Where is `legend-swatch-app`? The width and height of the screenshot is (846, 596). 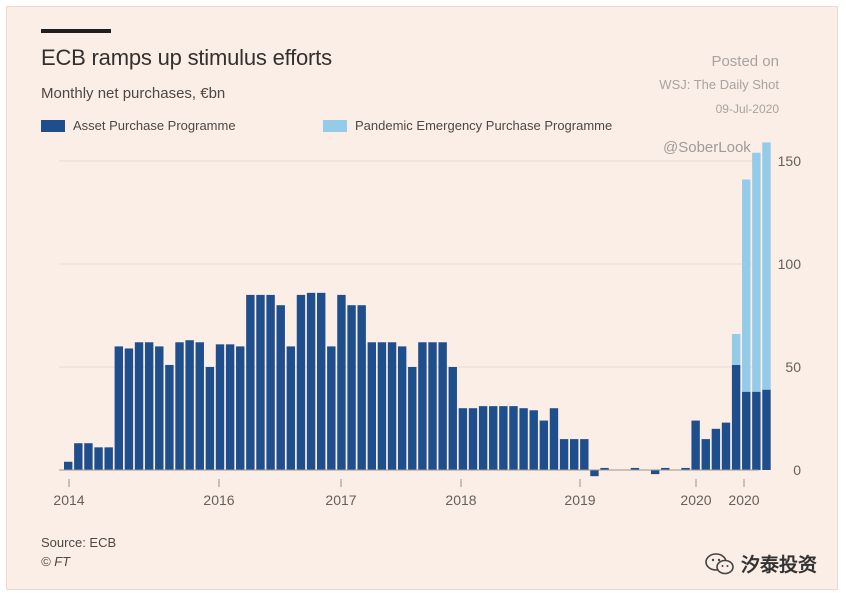 legend-swatch-app is located at coordinates (53, 125).